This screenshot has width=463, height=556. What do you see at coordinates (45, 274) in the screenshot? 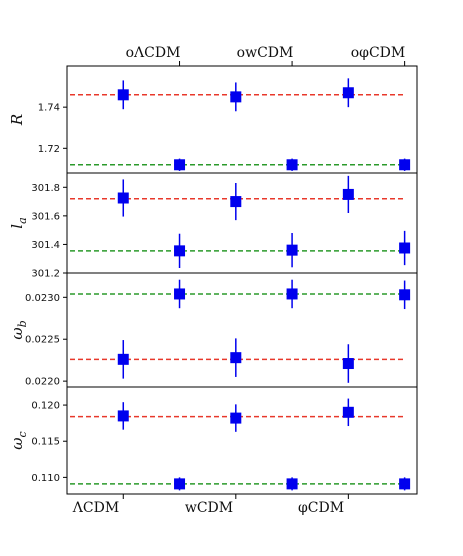
I see `y-tick-label: 301.2` at bounding box center [45, 274].